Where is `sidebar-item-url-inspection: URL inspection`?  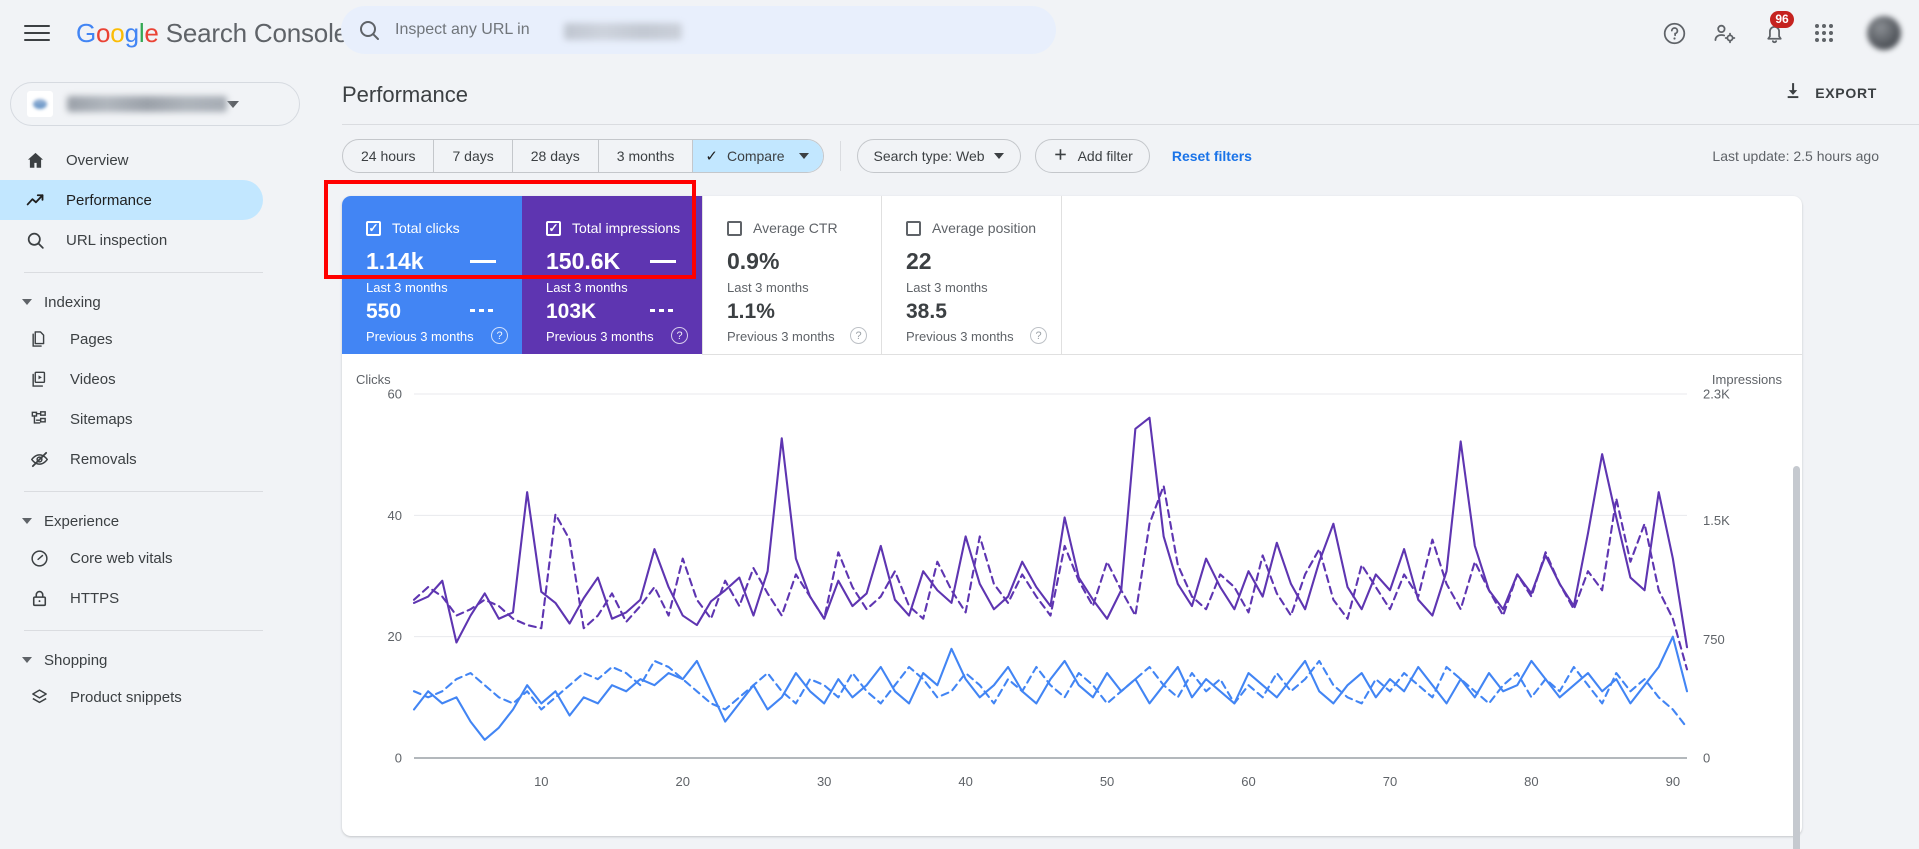 sidebar-item-url-inspection: URL inspection is located at coordinates (131, 240).